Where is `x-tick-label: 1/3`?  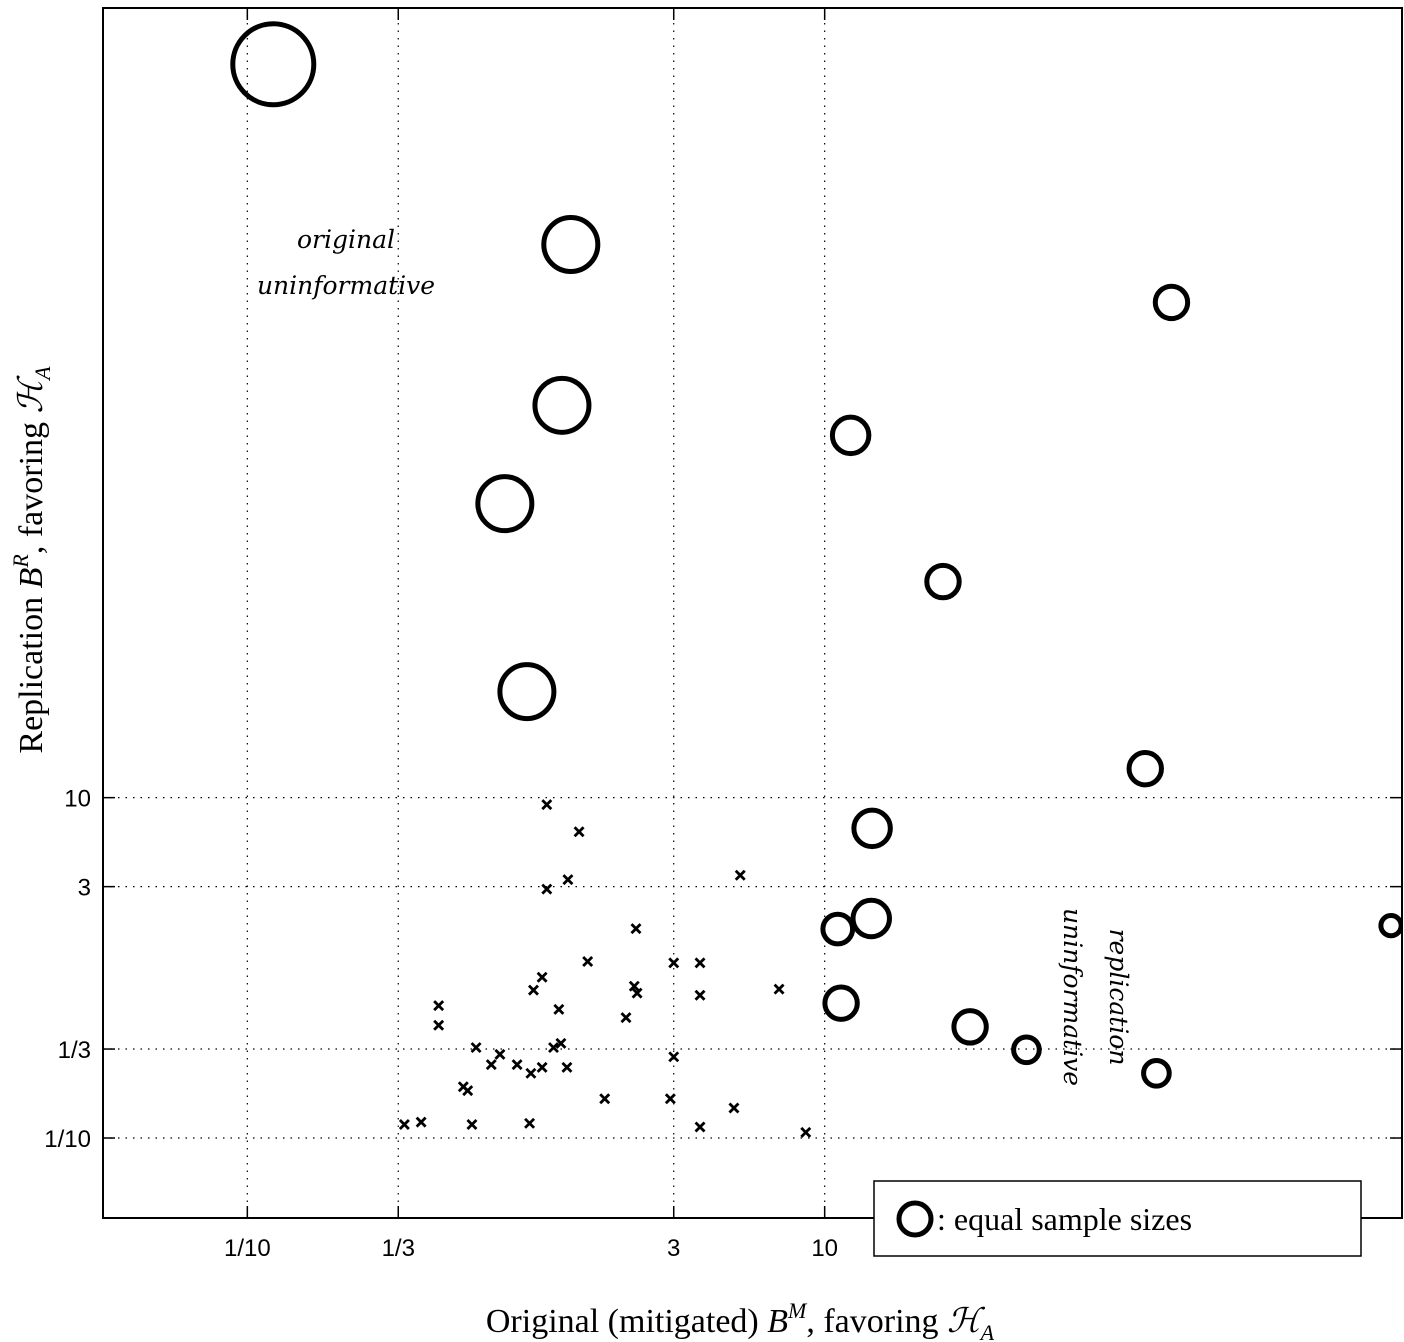 x-tick-label: 1/3 is located at coordinates (398, 1248).